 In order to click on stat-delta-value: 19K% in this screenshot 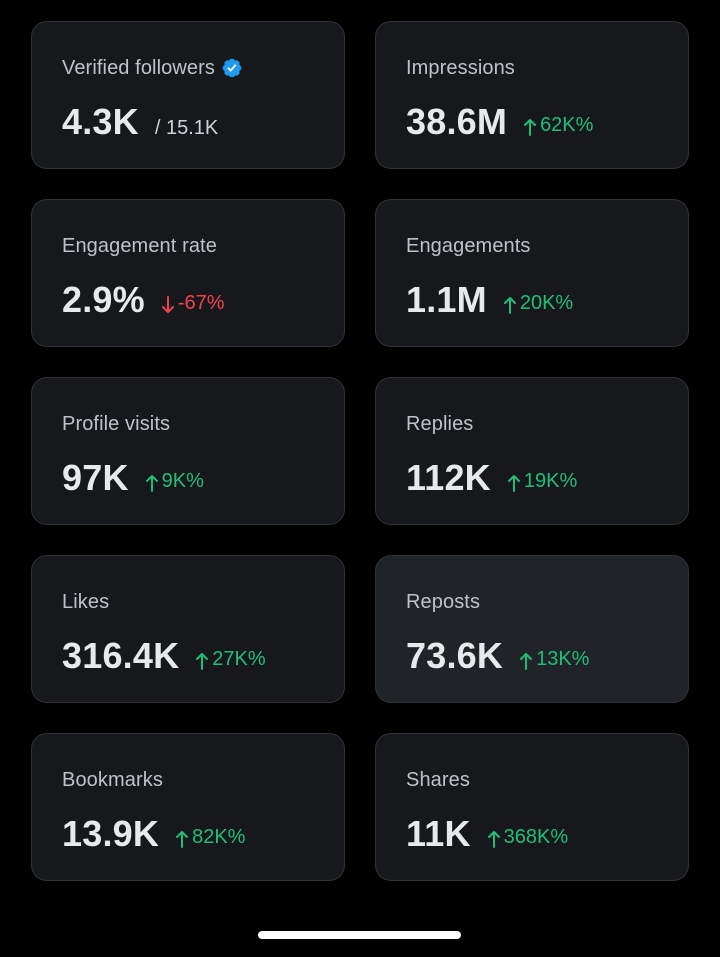, I will do `click(550, 480)`.